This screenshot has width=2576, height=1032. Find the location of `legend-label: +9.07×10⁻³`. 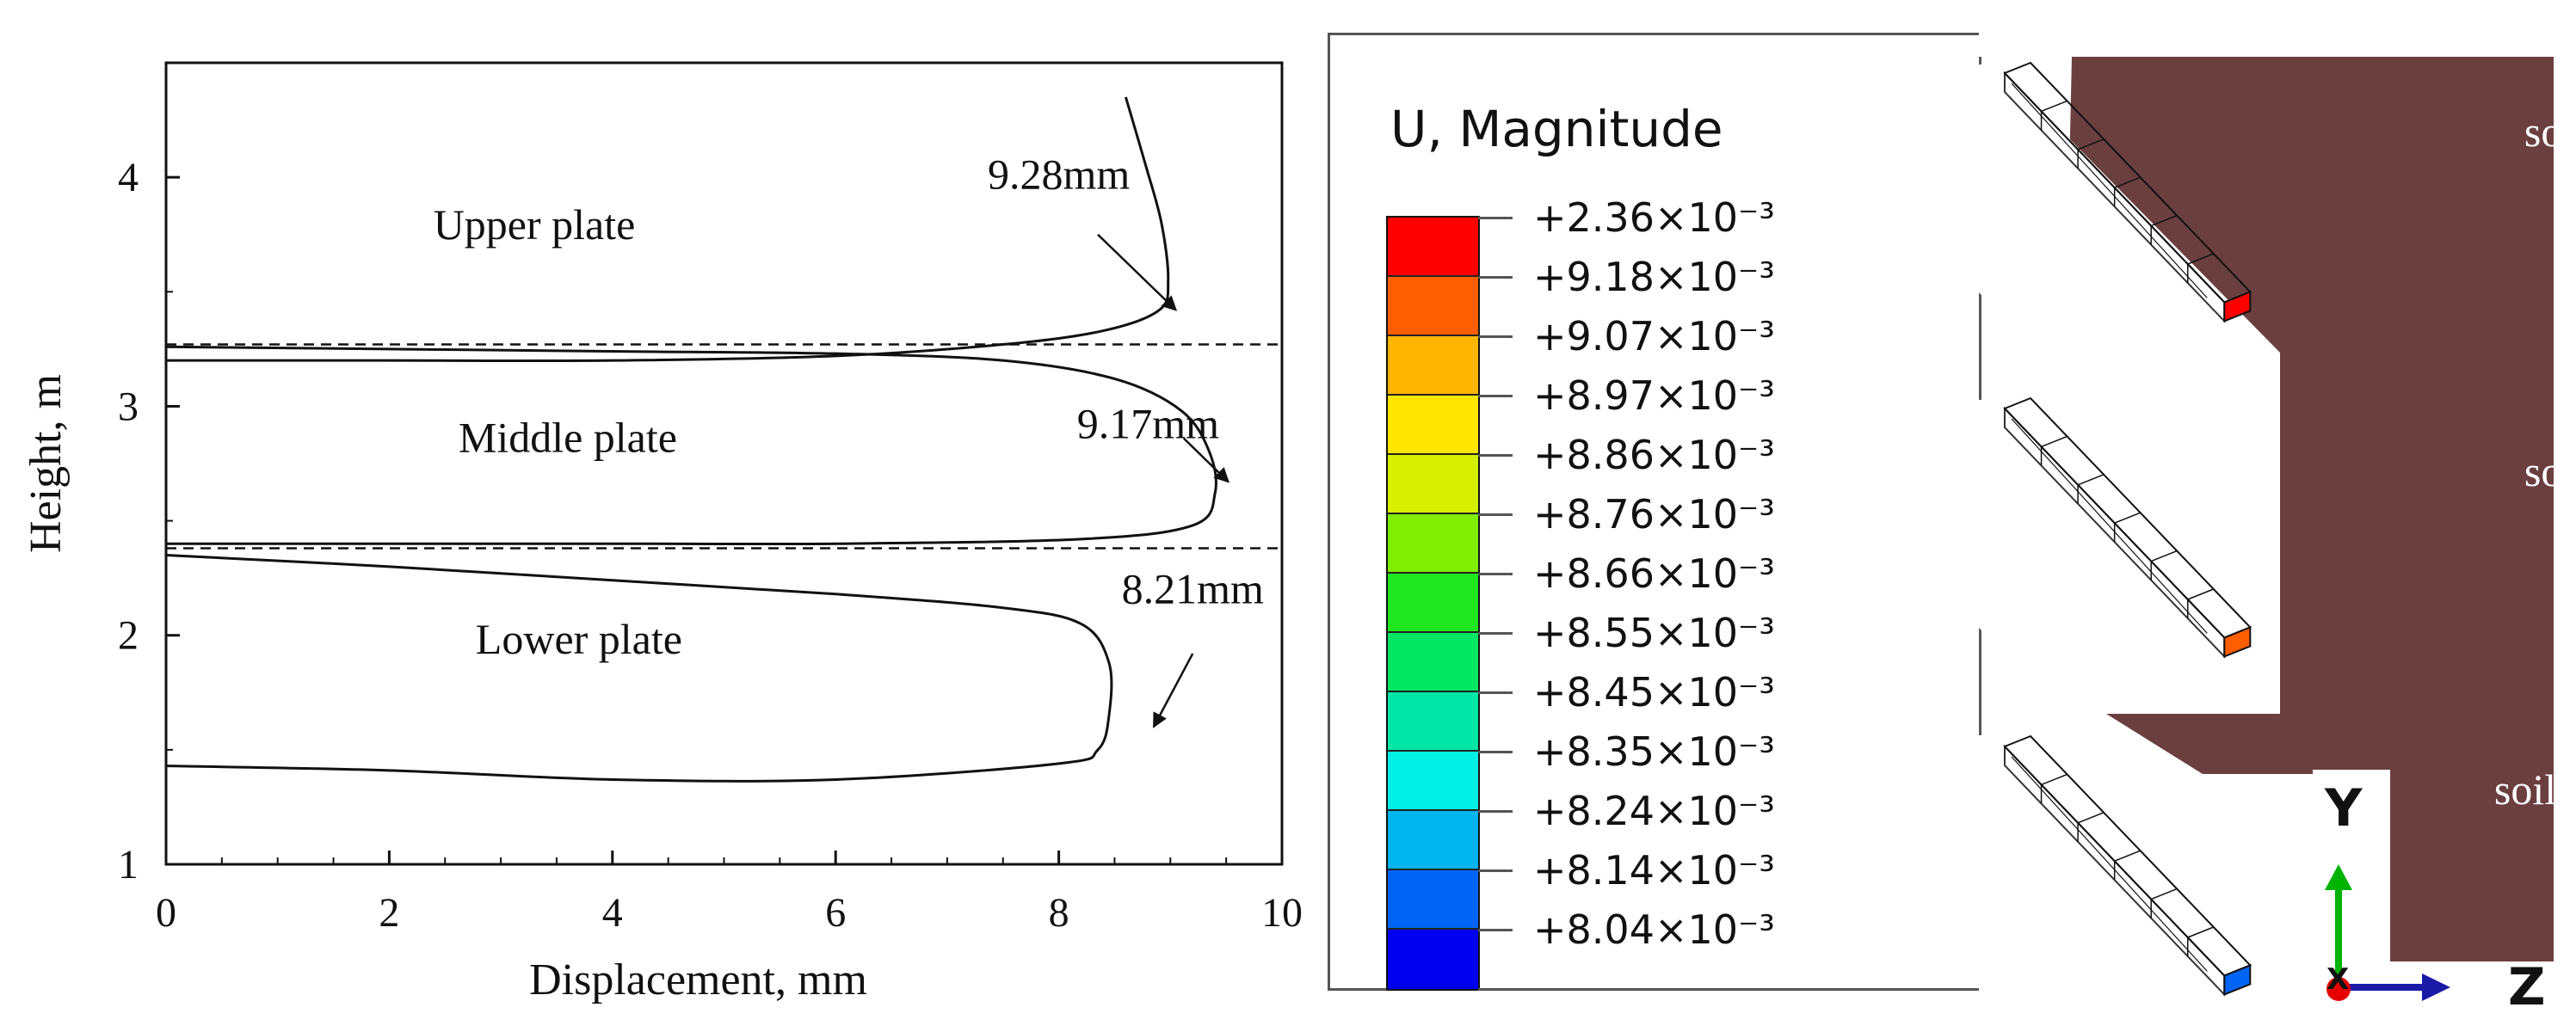

legend-label: +9.07×10⁻³ is located at coordinates (1654, 336).